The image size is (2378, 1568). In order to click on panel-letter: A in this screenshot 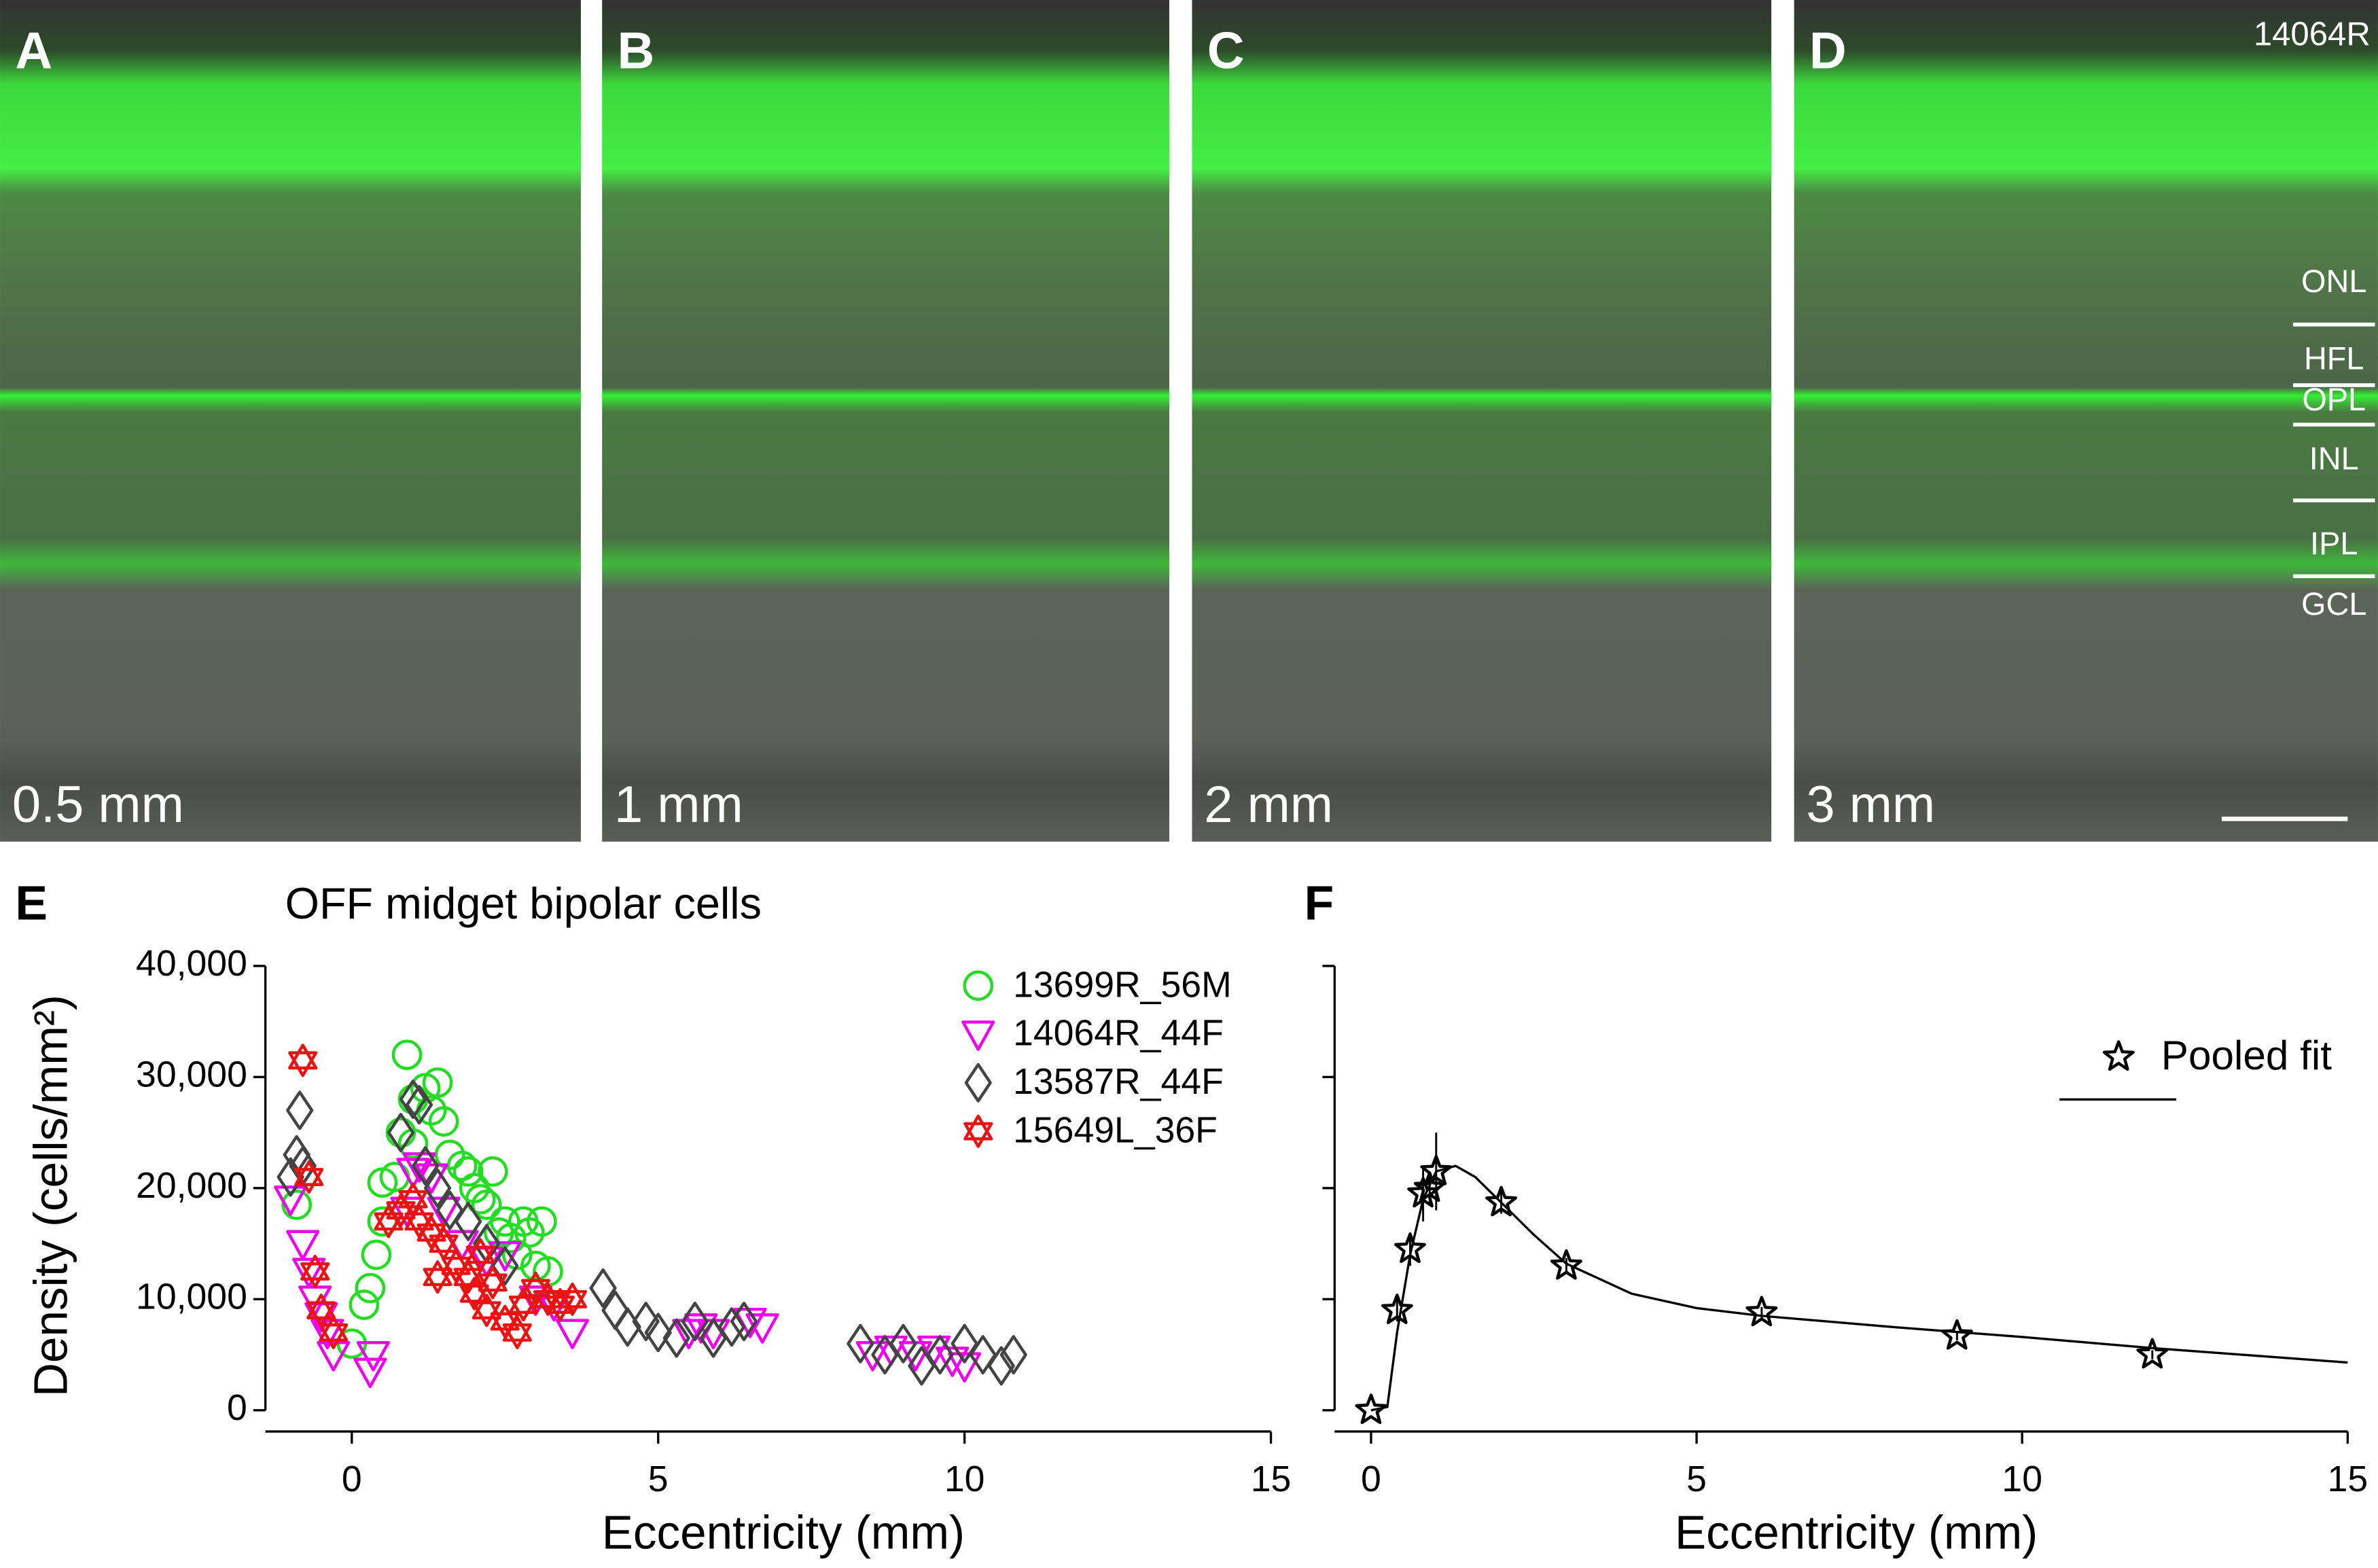, I will do `click(33, 50)`.